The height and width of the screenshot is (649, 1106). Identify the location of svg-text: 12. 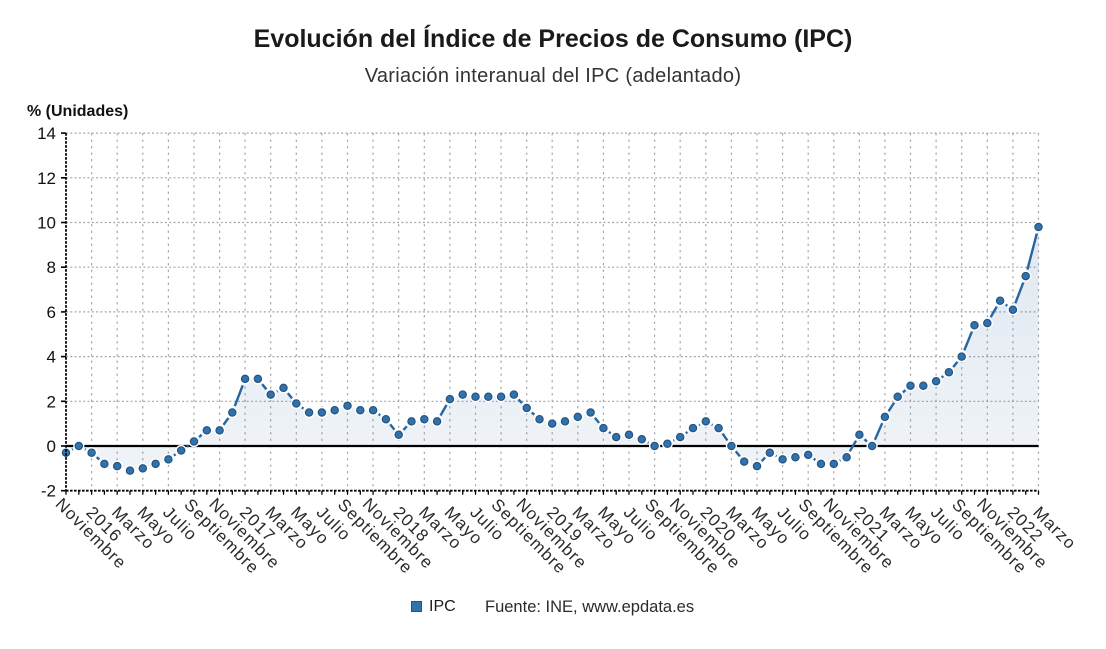
(46, 178).